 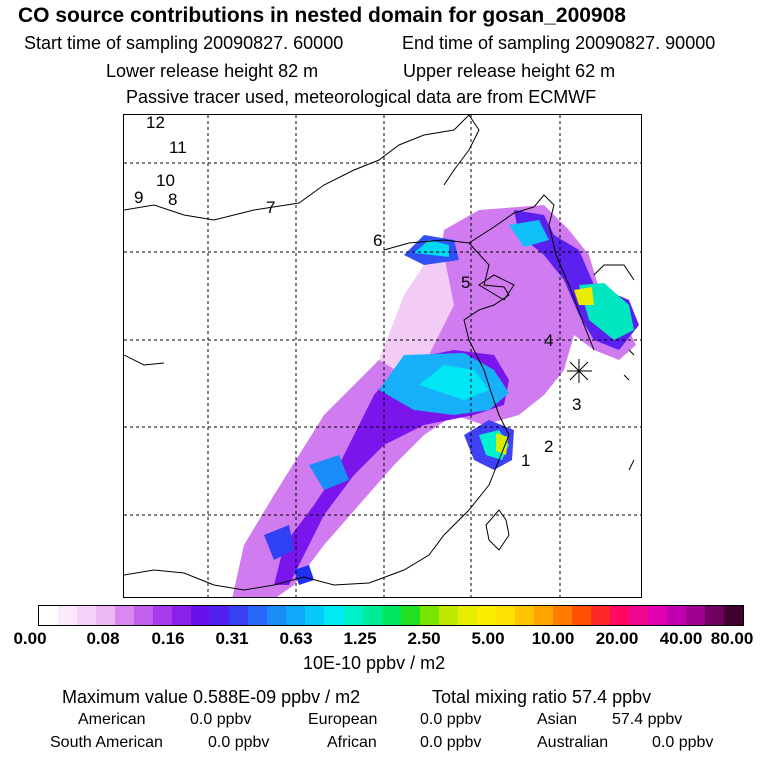 I want to click on plume-korea-north-cyan, so click(x=529, y=233).